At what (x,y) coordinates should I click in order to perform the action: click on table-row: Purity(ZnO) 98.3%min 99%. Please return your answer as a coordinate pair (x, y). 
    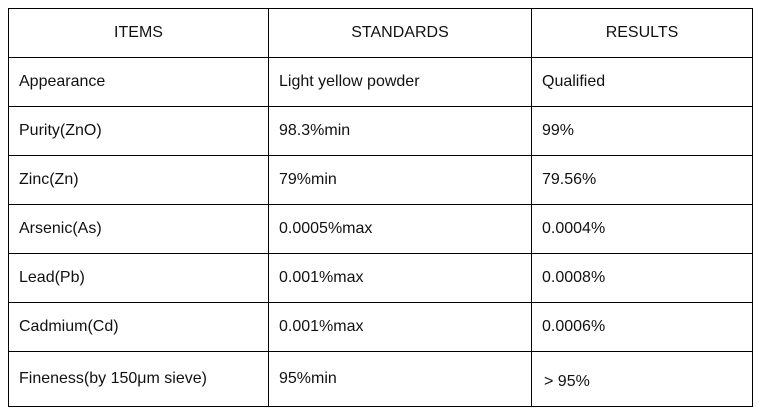
    Looking at the image, I should click on (380, 131).